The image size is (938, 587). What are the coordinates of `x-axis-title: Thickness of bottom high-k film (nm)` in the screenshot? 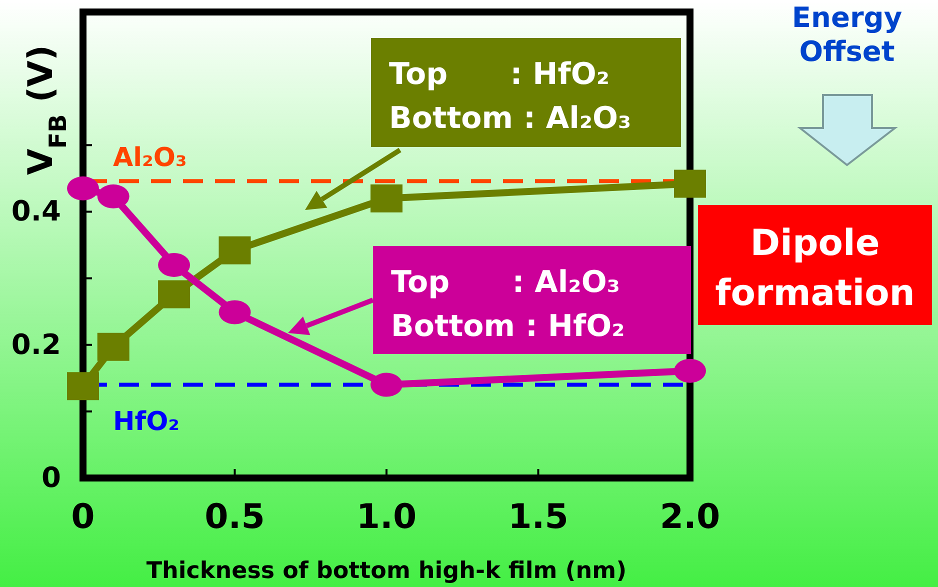 It's located at (386, 571).